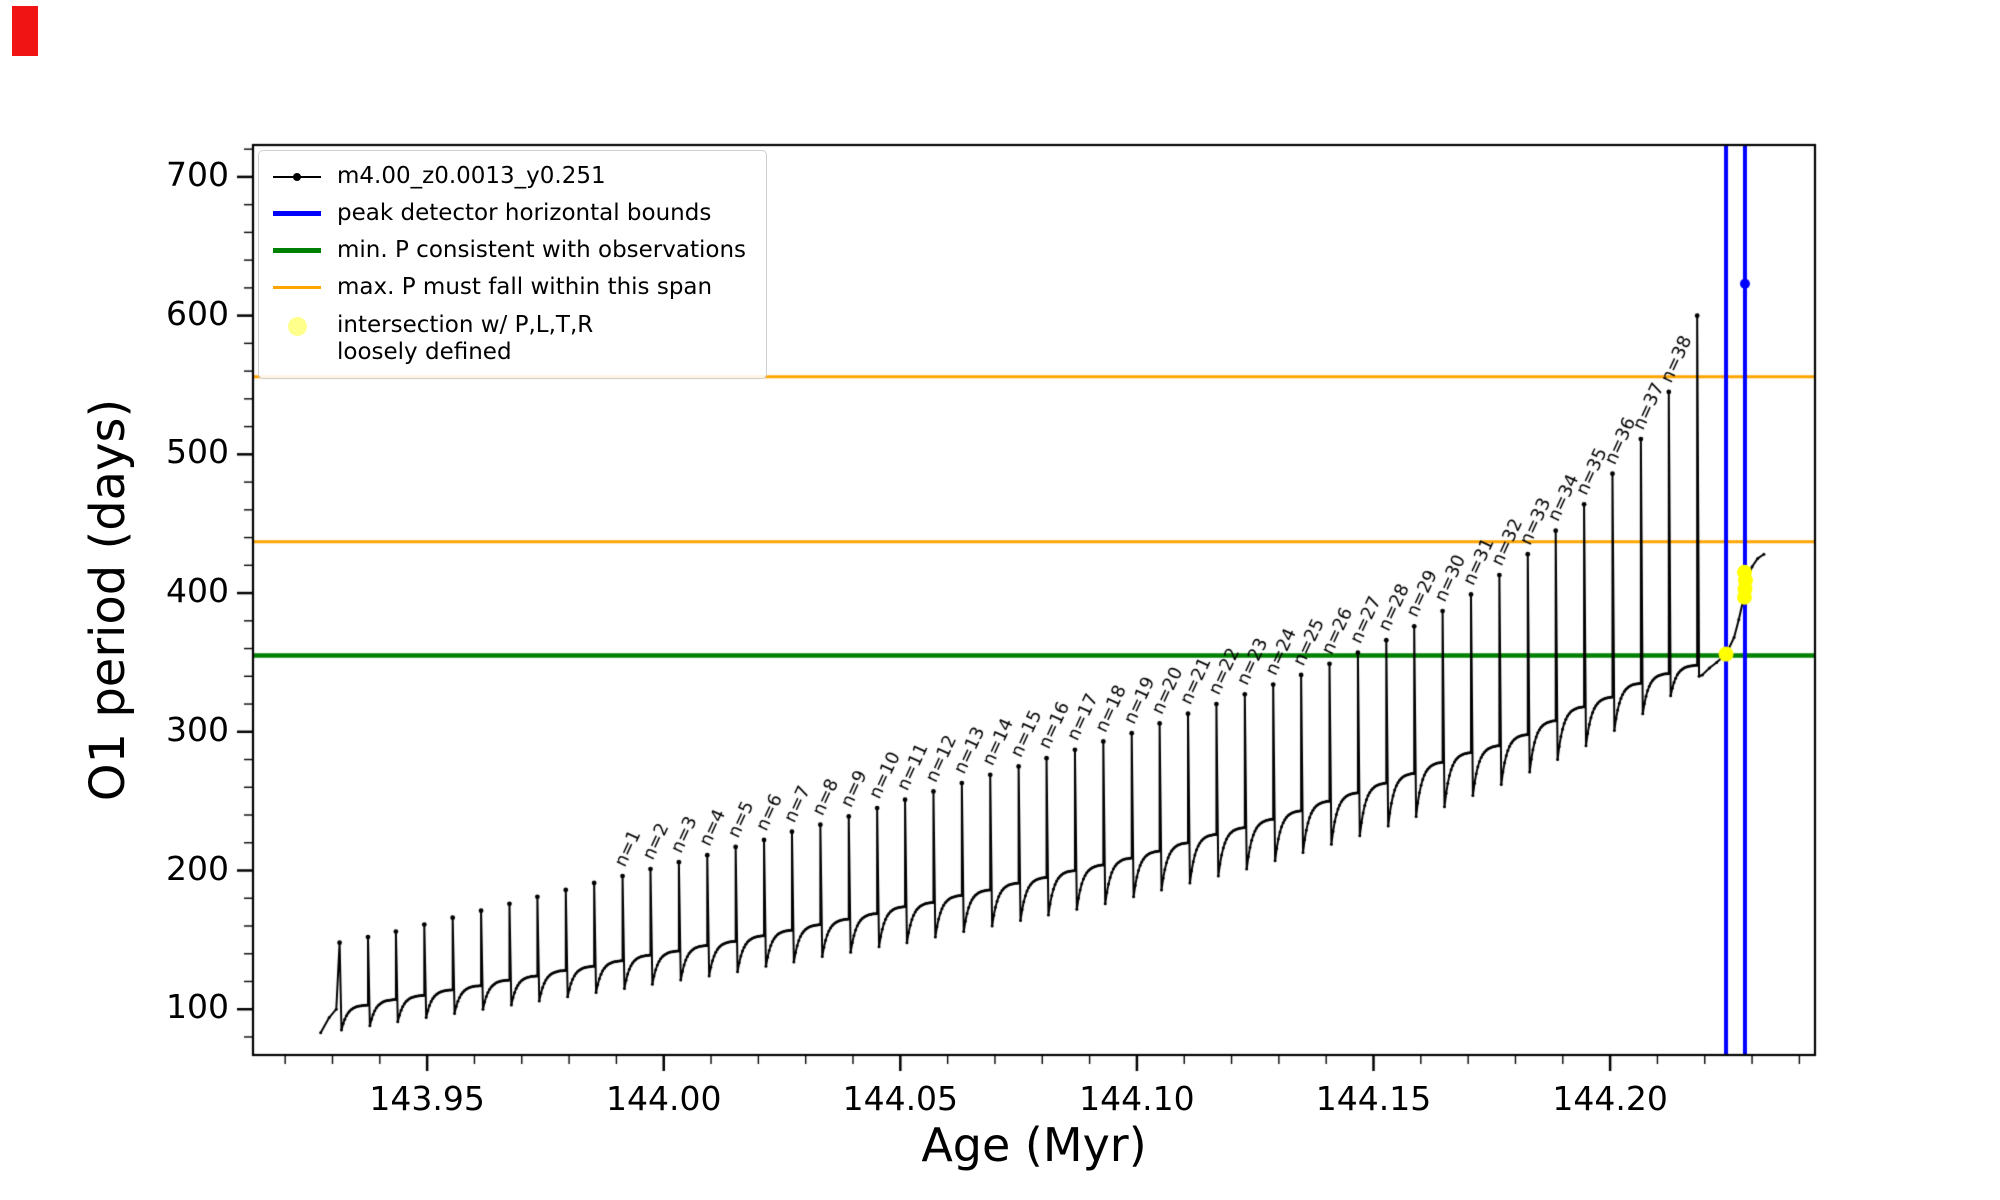 The height and width of the screenshot is (1200, 2000). What do you see at coordinates (465, 338) in the screenshot?
I see `legend-label: intersection w/ P,L,T,R loosely defined` at bounding box center [465, 338].